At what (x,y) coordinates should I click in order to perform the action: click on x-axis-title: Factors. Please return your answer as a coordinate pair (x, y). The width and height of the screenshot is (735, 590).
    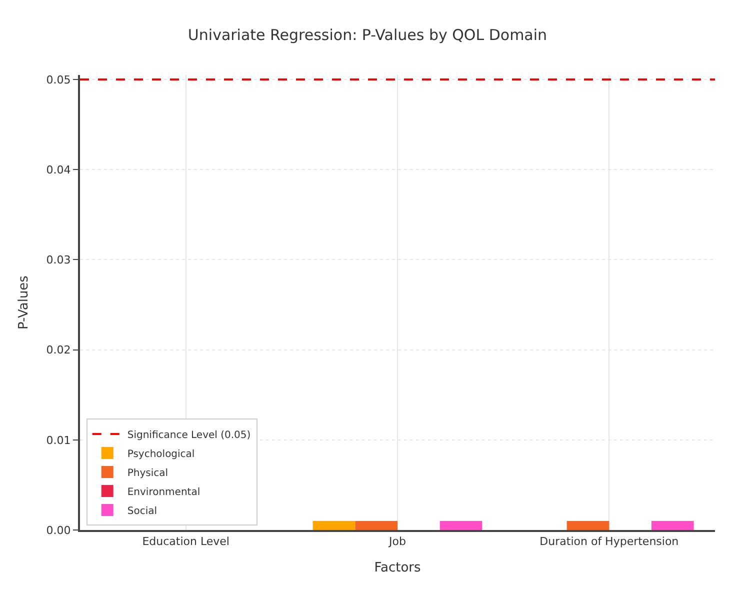
    Looking at the image, I should click on (398, 568).